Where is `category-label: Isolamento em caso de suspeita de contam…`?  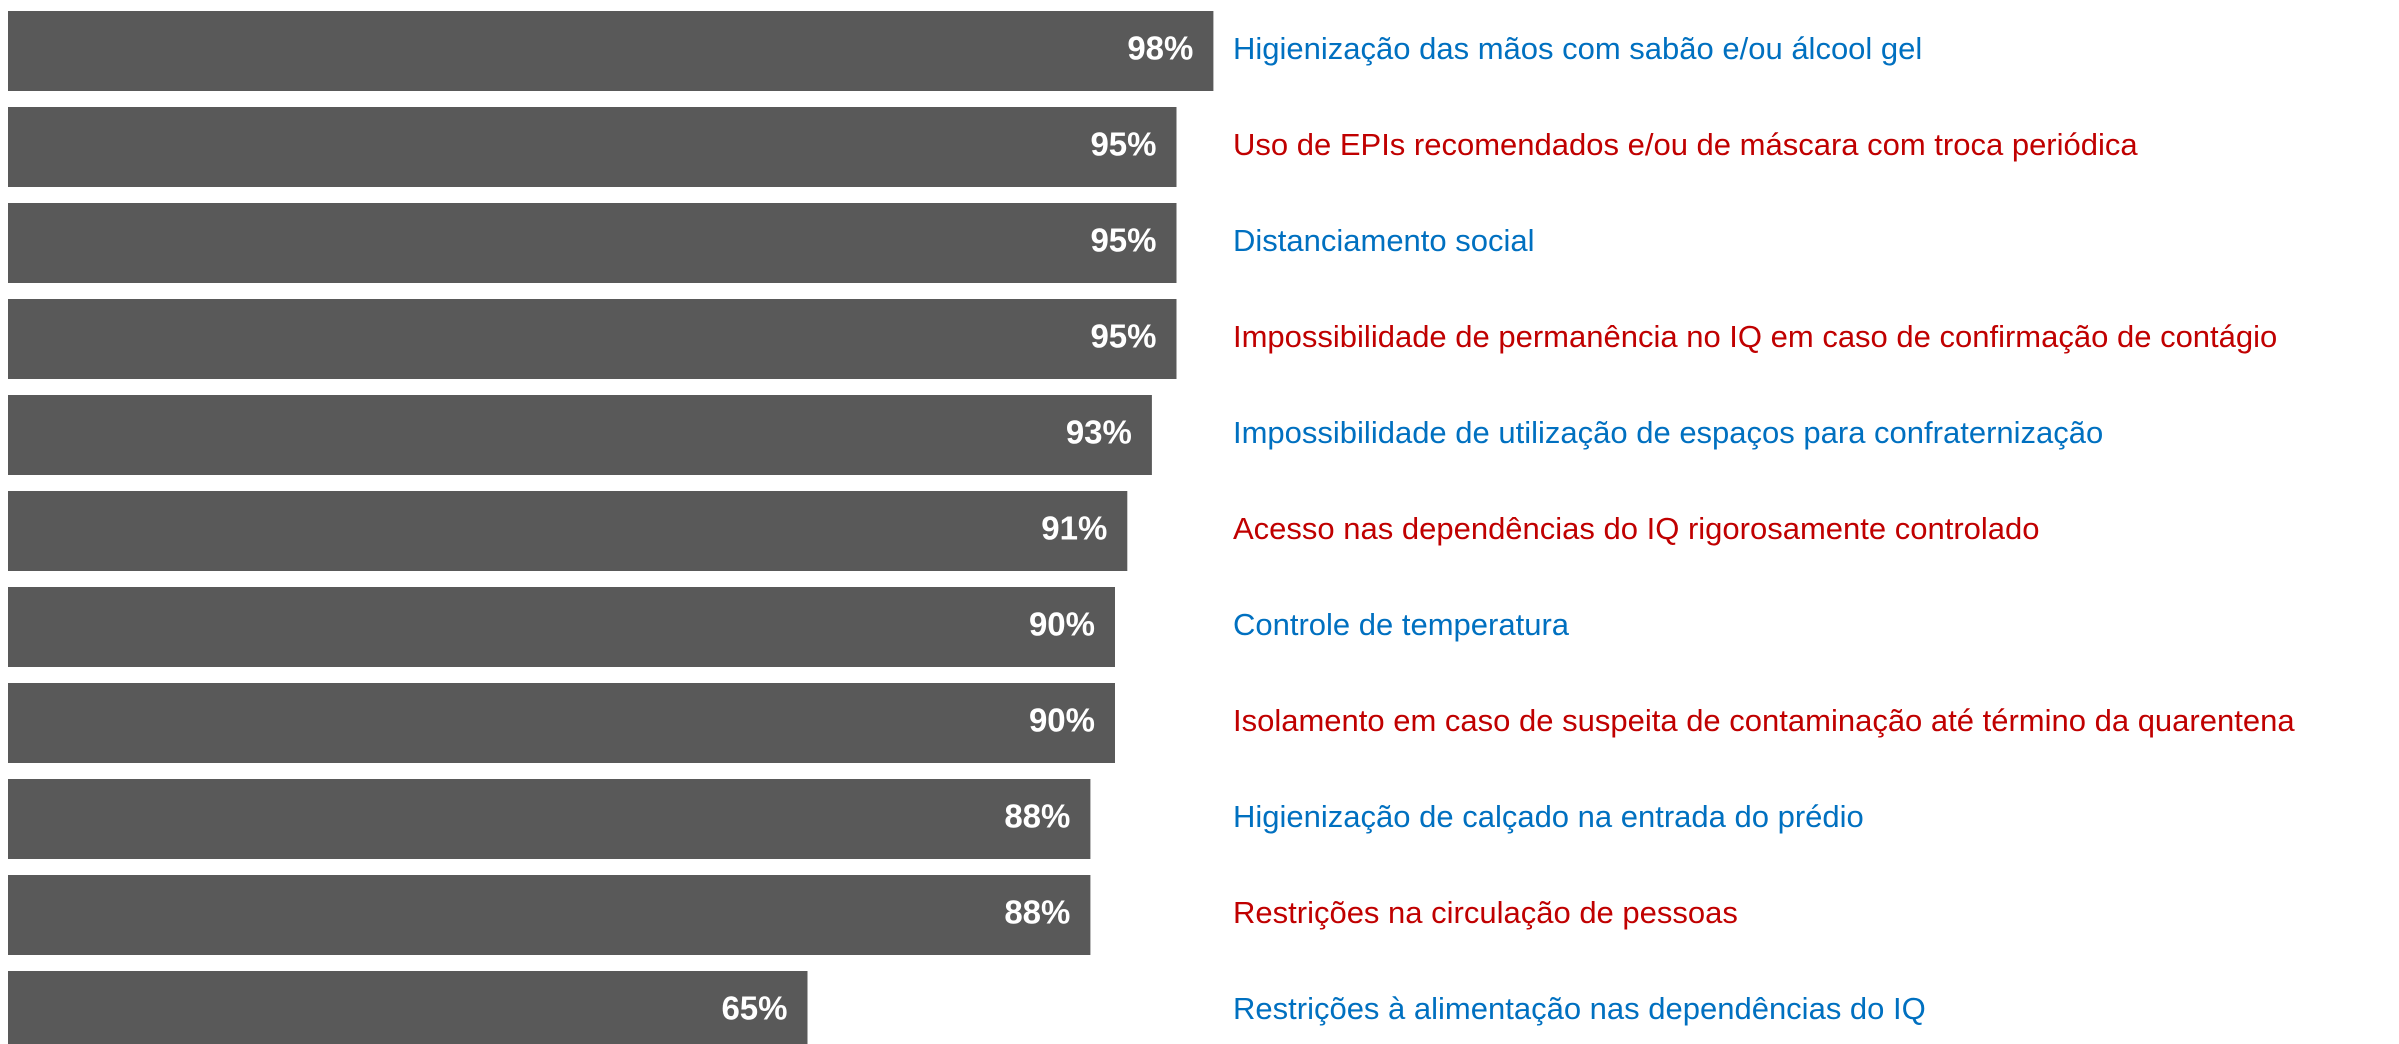
category-label: Isolamento em caso de suspeita de contam… is located at coordinates (1764, 720).